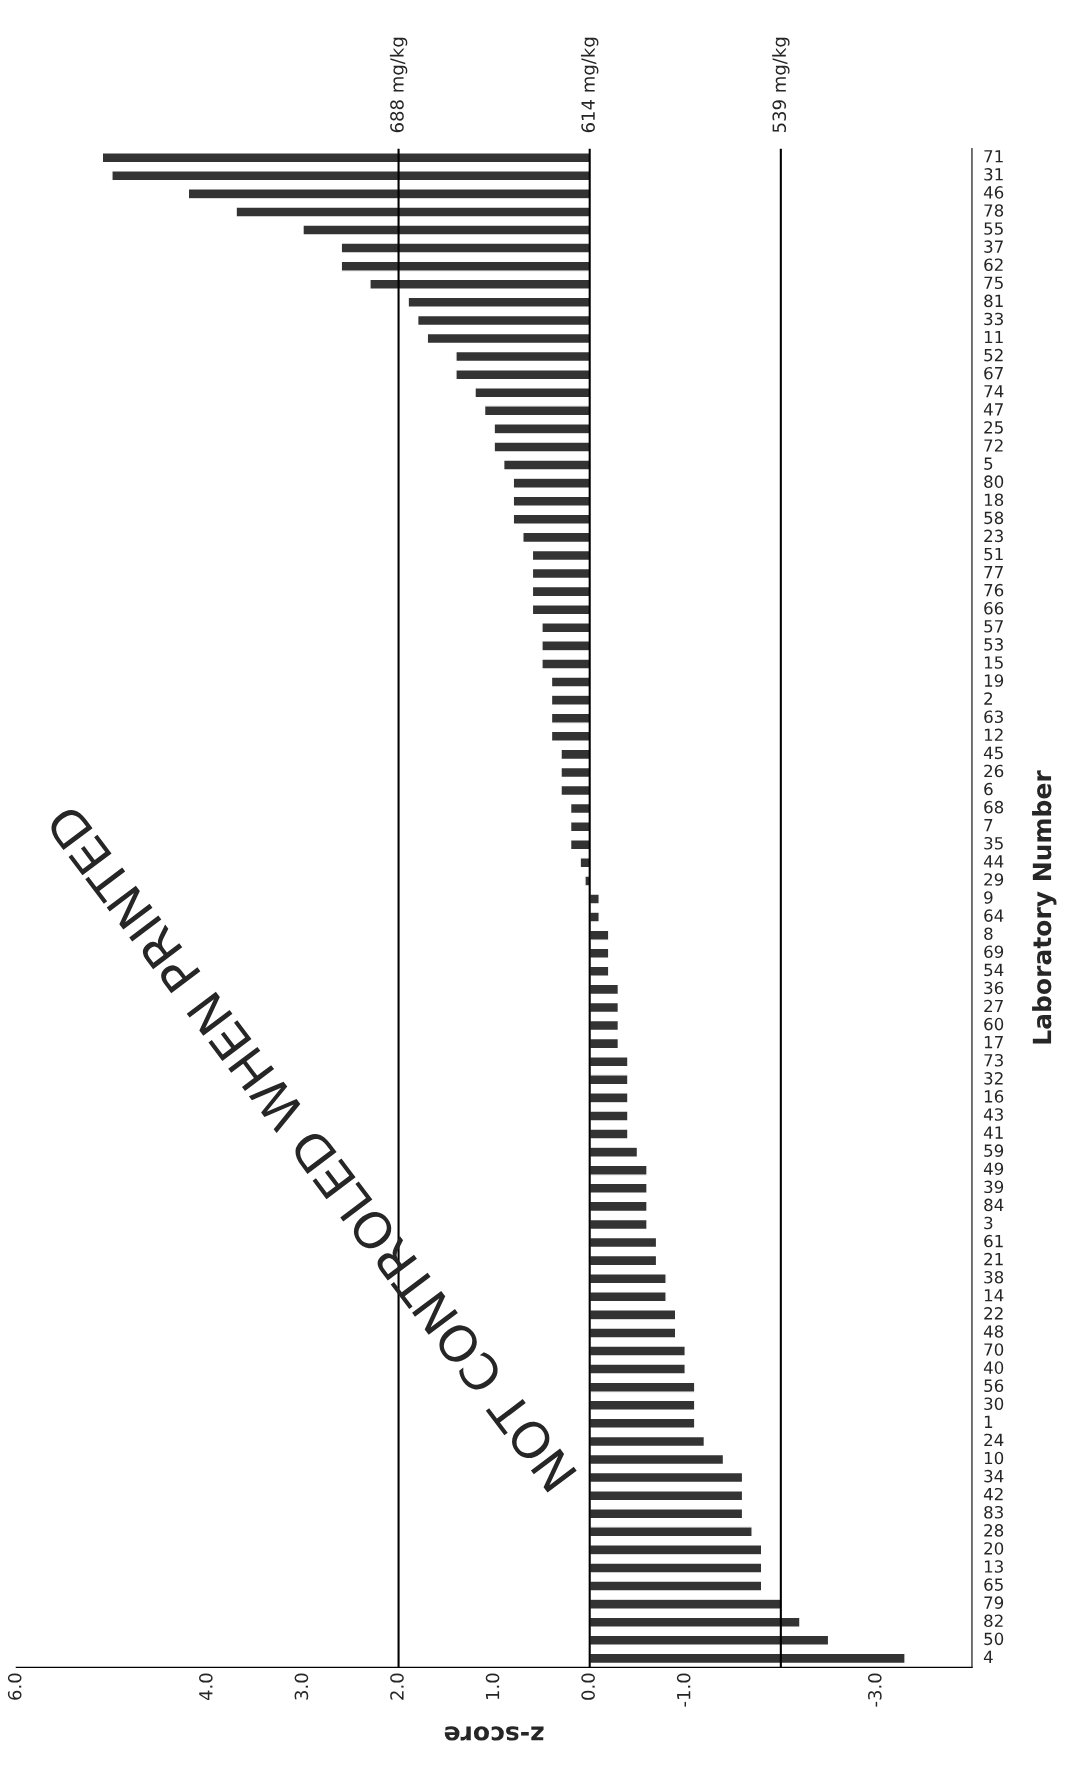 The width and height of the screenshot is (1086, 1791). Describe the element at coordinates (994, 915) in the screenshot. I see `y-tick-label: 64` at that location.